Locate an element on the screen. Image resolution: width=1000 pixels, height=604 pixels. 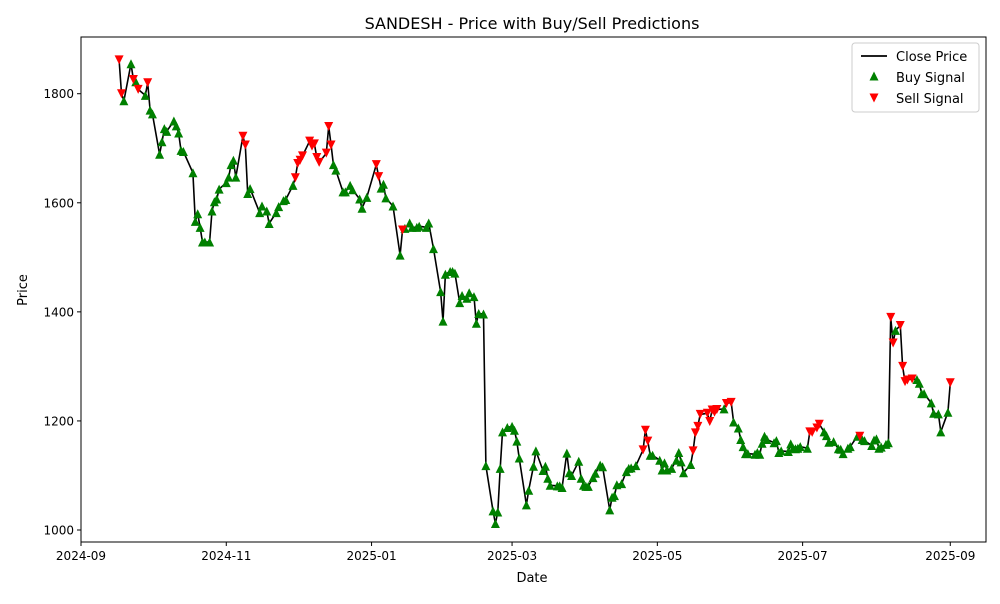
x-axis-label: Date is located at coordinates (531, 578).